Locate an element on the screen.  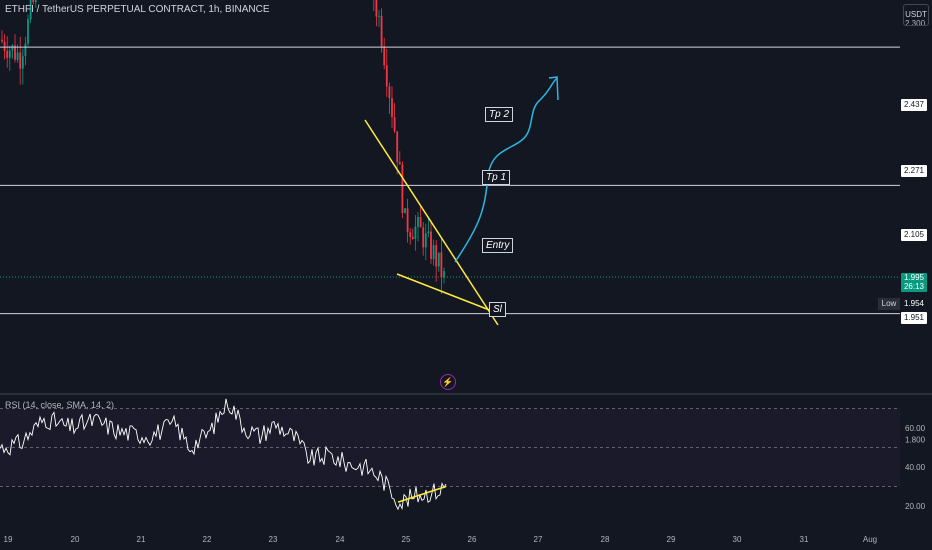
level-tag-entry: 2.105 is located at coordinates (914, 235).